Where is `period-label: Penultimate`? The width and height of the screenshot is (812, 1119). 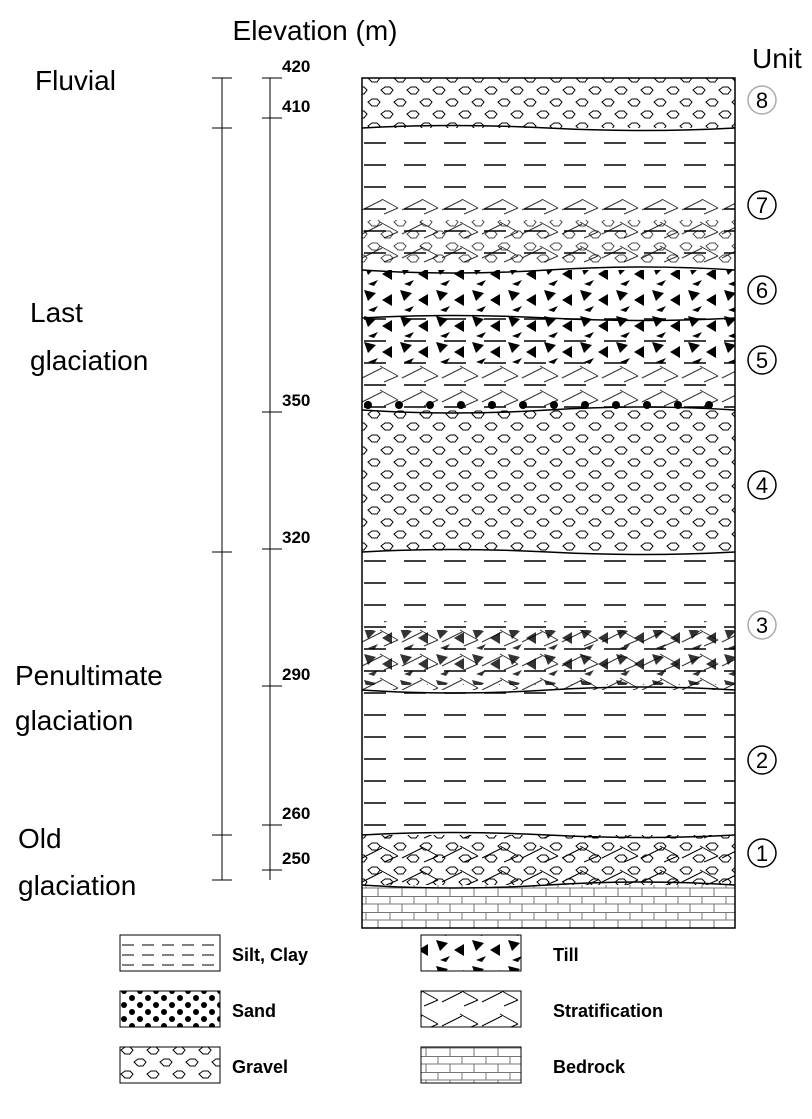
period-label: Penultimate is located at coordinates (89, 675).